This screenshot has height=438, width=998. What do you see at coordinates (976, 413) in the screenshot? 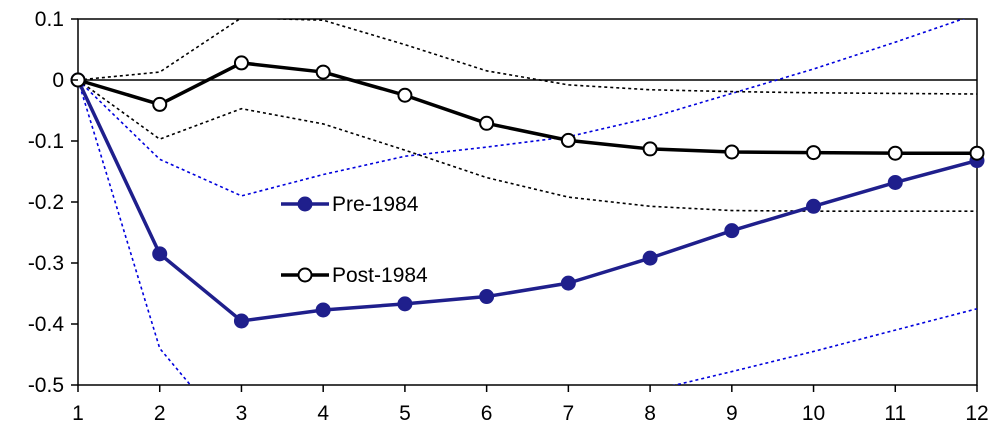
I see `x-tick-label: 12` at bounding box center [976, 413].